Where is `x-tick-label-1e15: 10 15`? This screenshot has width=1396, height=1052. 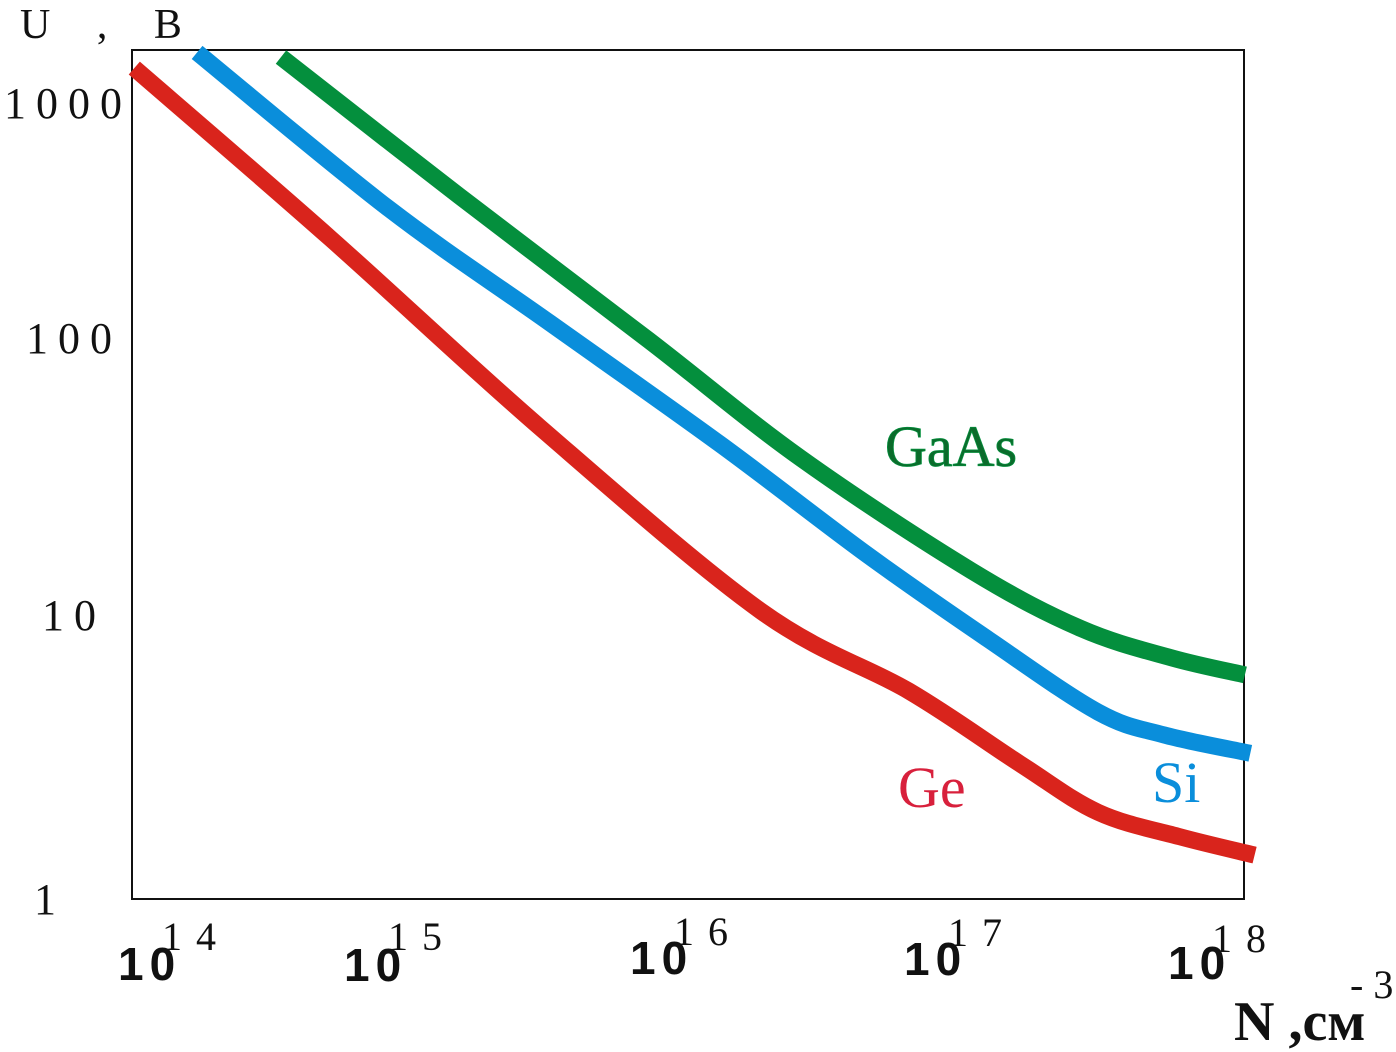
x-tick-label-1e15: 10 15 is located at coordinates (400, 952).